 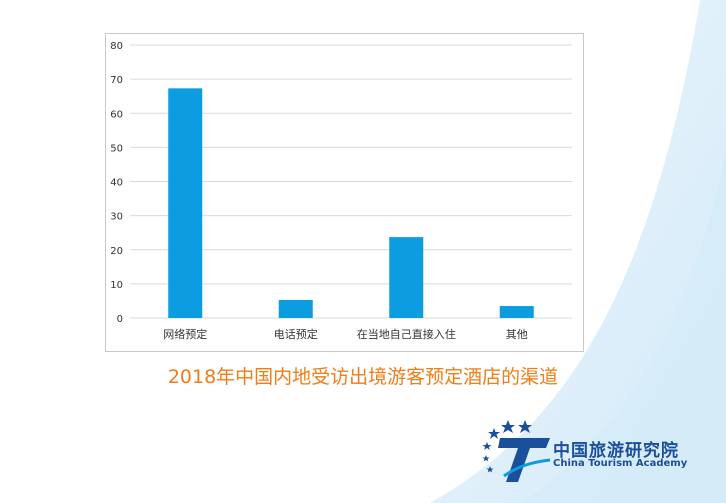 I want to click on logo-name-cn: 中国旅游研究院, so click(x=616, y=451).